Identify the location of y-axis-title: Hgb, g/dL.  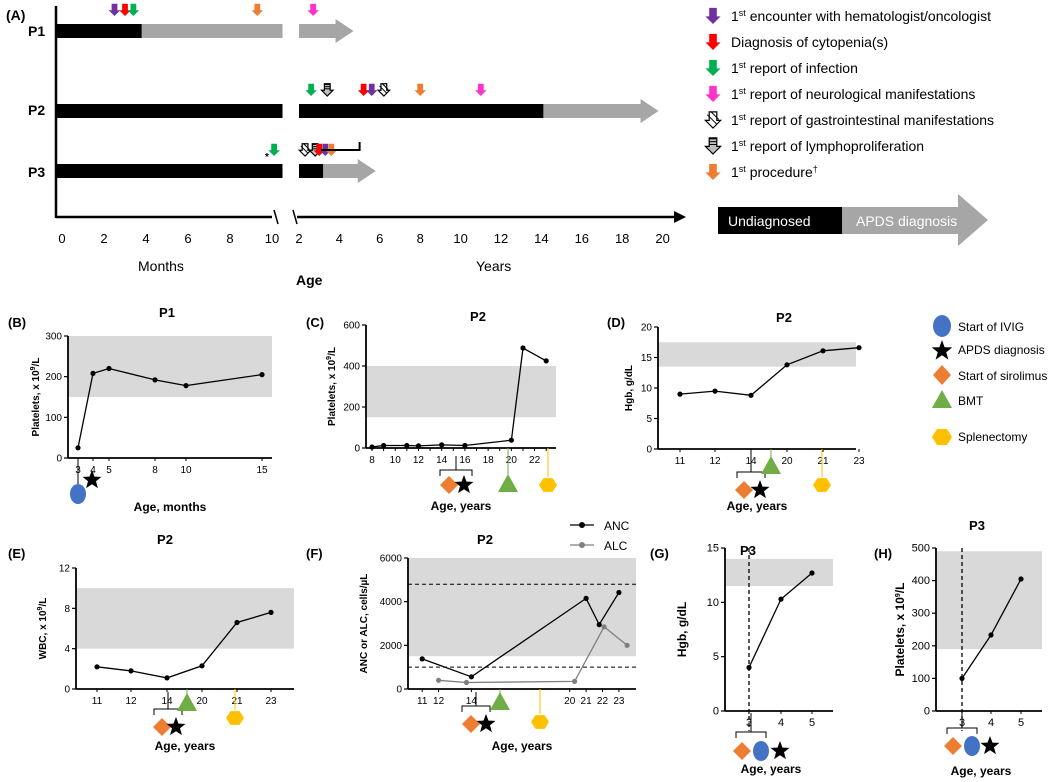
(629, 388).